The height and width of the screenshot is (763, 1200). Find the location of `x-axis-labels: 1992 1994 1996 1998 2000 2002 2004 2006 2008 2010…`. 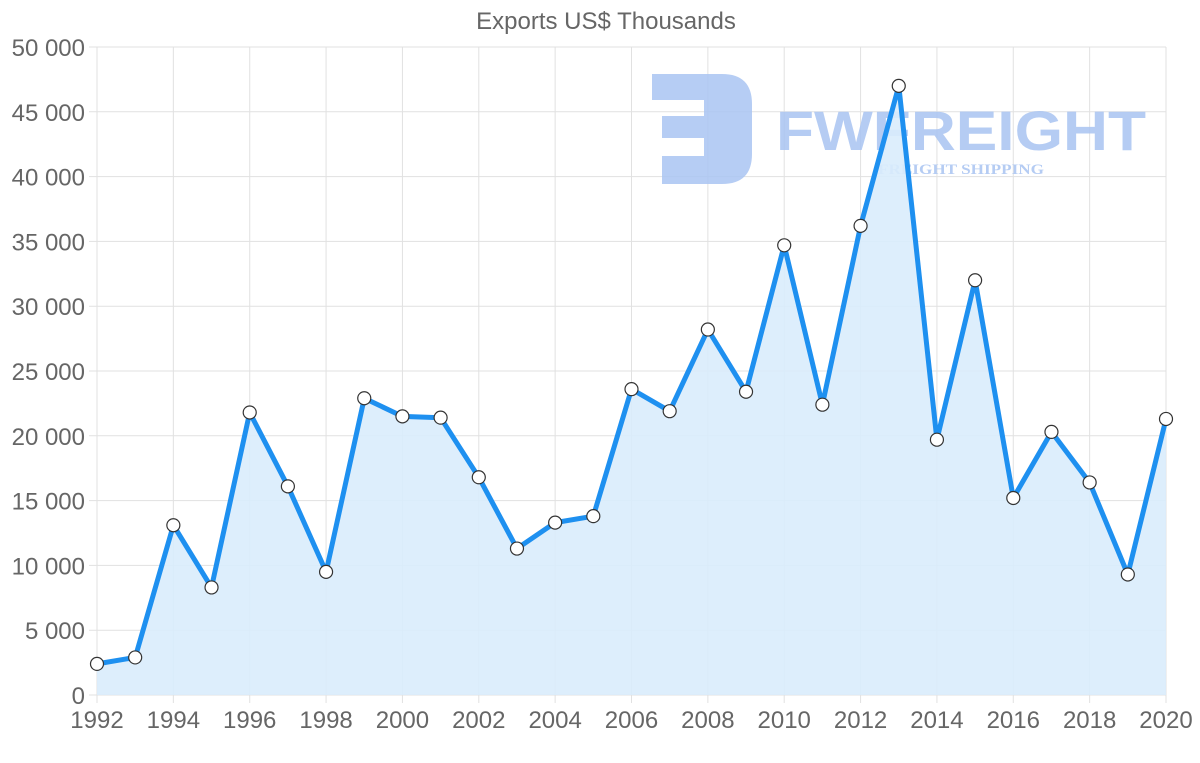

x-axis-labels: 1992 1994 1996 1998 2000 2002 2004 2006 2008 2010… is located at coordinates (631, 720).